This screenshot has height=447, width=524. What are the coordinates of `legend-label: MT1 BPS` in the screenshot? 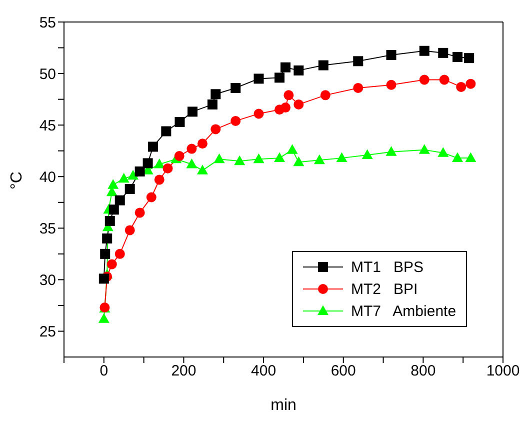 It's located at (387, 267).